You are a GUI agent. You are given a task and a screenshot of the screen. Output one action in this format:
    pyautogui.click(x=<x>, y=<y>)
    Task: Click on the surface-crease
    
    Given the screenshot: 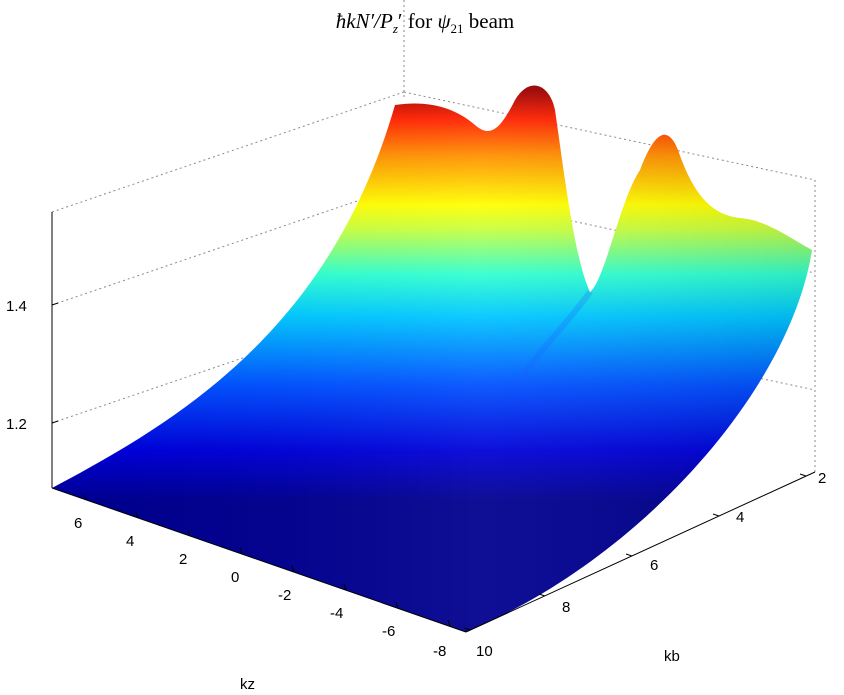 What is the action you would take?
    pyautogui.click(x=555, y=336)
    